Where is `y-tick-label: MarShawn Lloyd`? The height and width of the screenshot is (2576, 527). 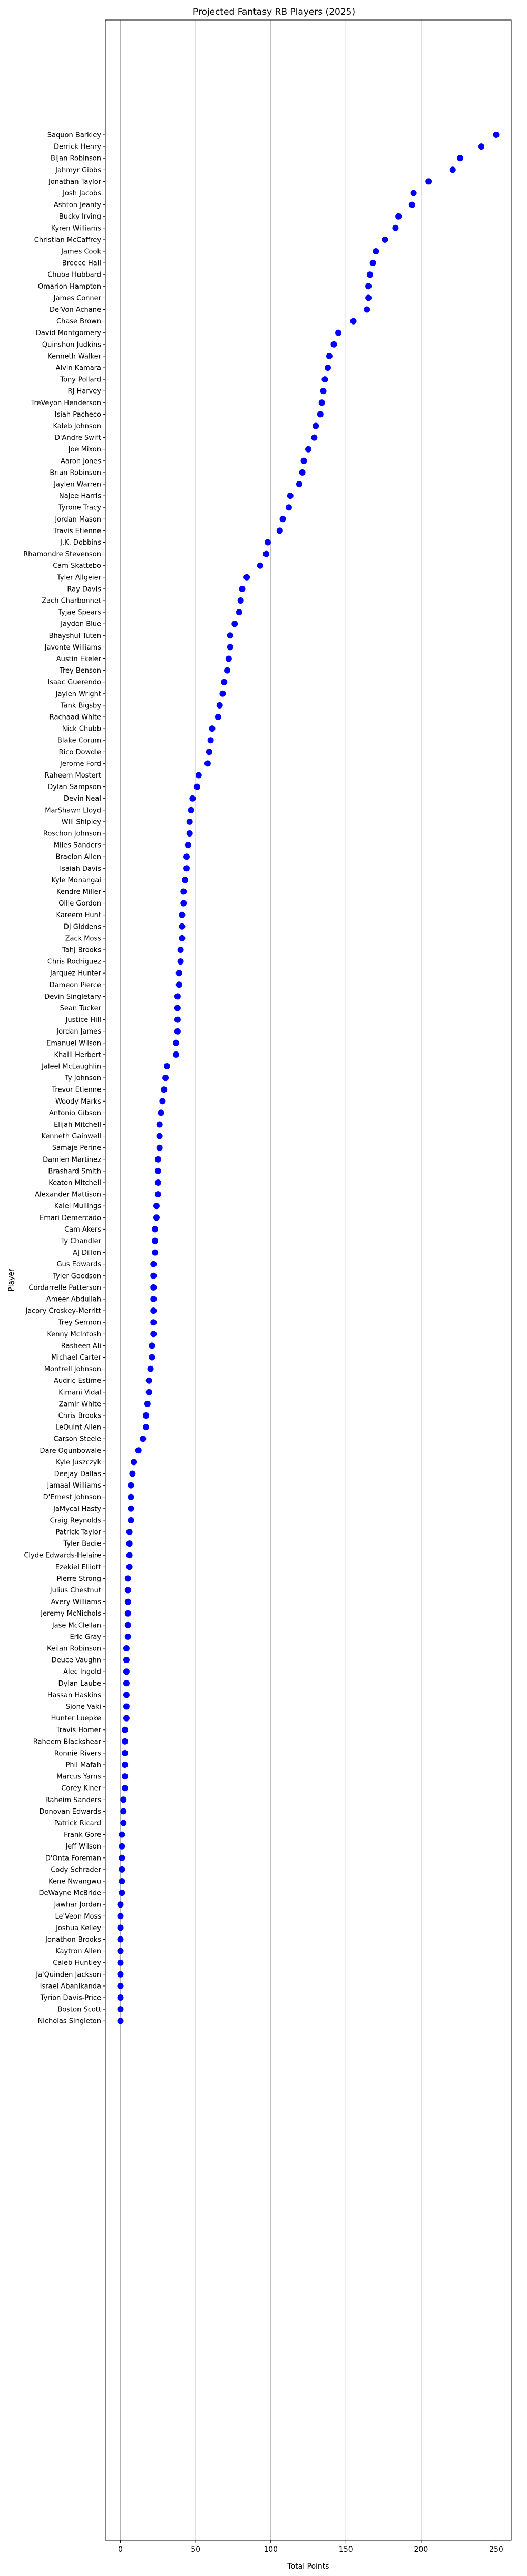 y-tick-label: MarShawn Lloyd is located at coordinates (73, 810).